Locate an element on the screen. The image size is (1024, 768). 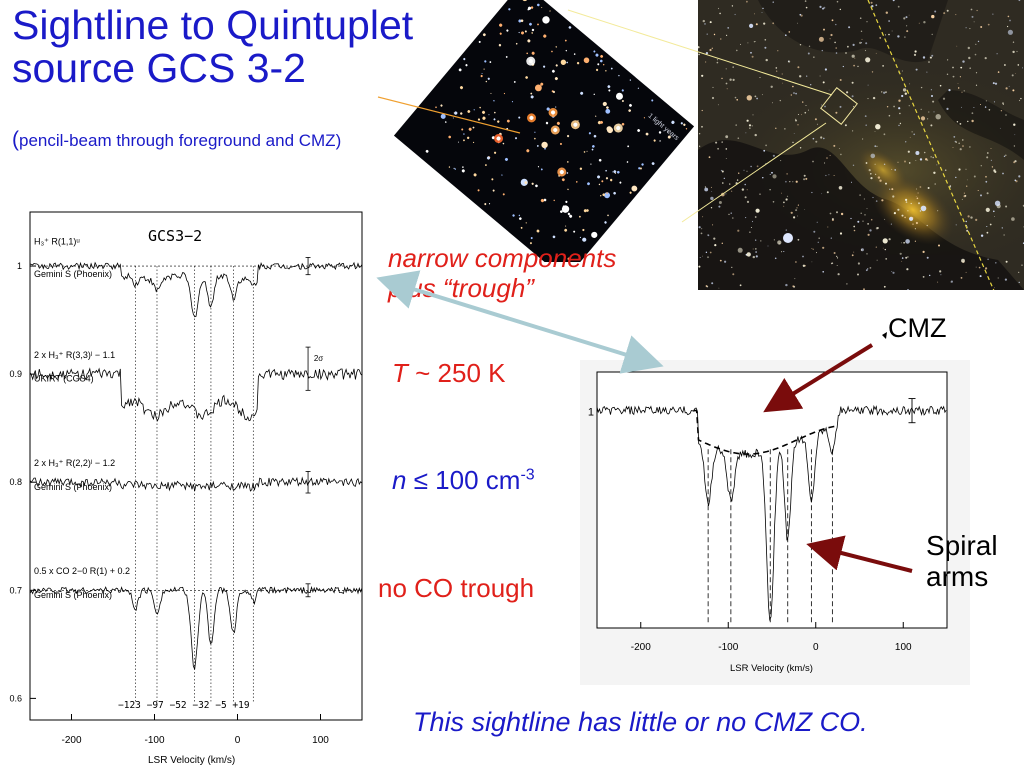
density-value: ≤ 100 cm is located at coordinates (463, 480).